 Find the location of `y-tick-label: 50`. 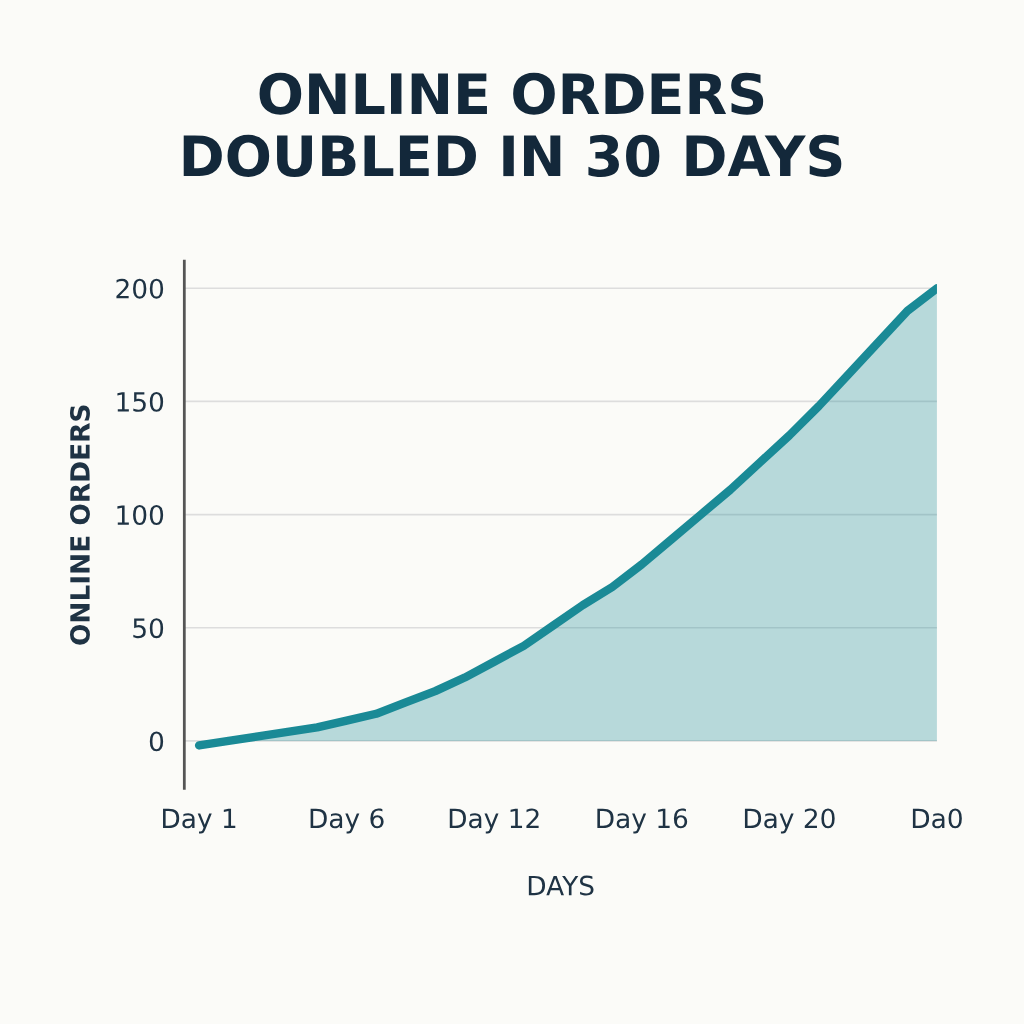

y-tick-label: 50 is located at coordinates (148, 628).